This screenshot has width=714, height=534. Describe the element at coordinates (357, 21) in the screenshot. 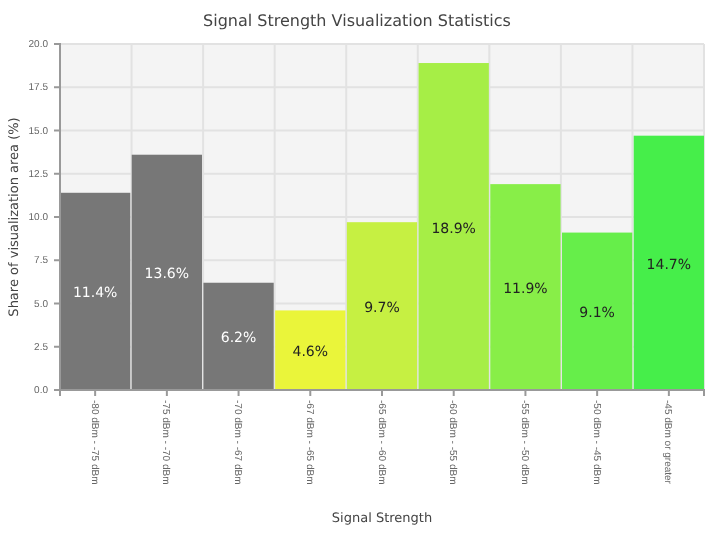

I see `chart-title: Signal Strength Visualization Statistics` at that location.